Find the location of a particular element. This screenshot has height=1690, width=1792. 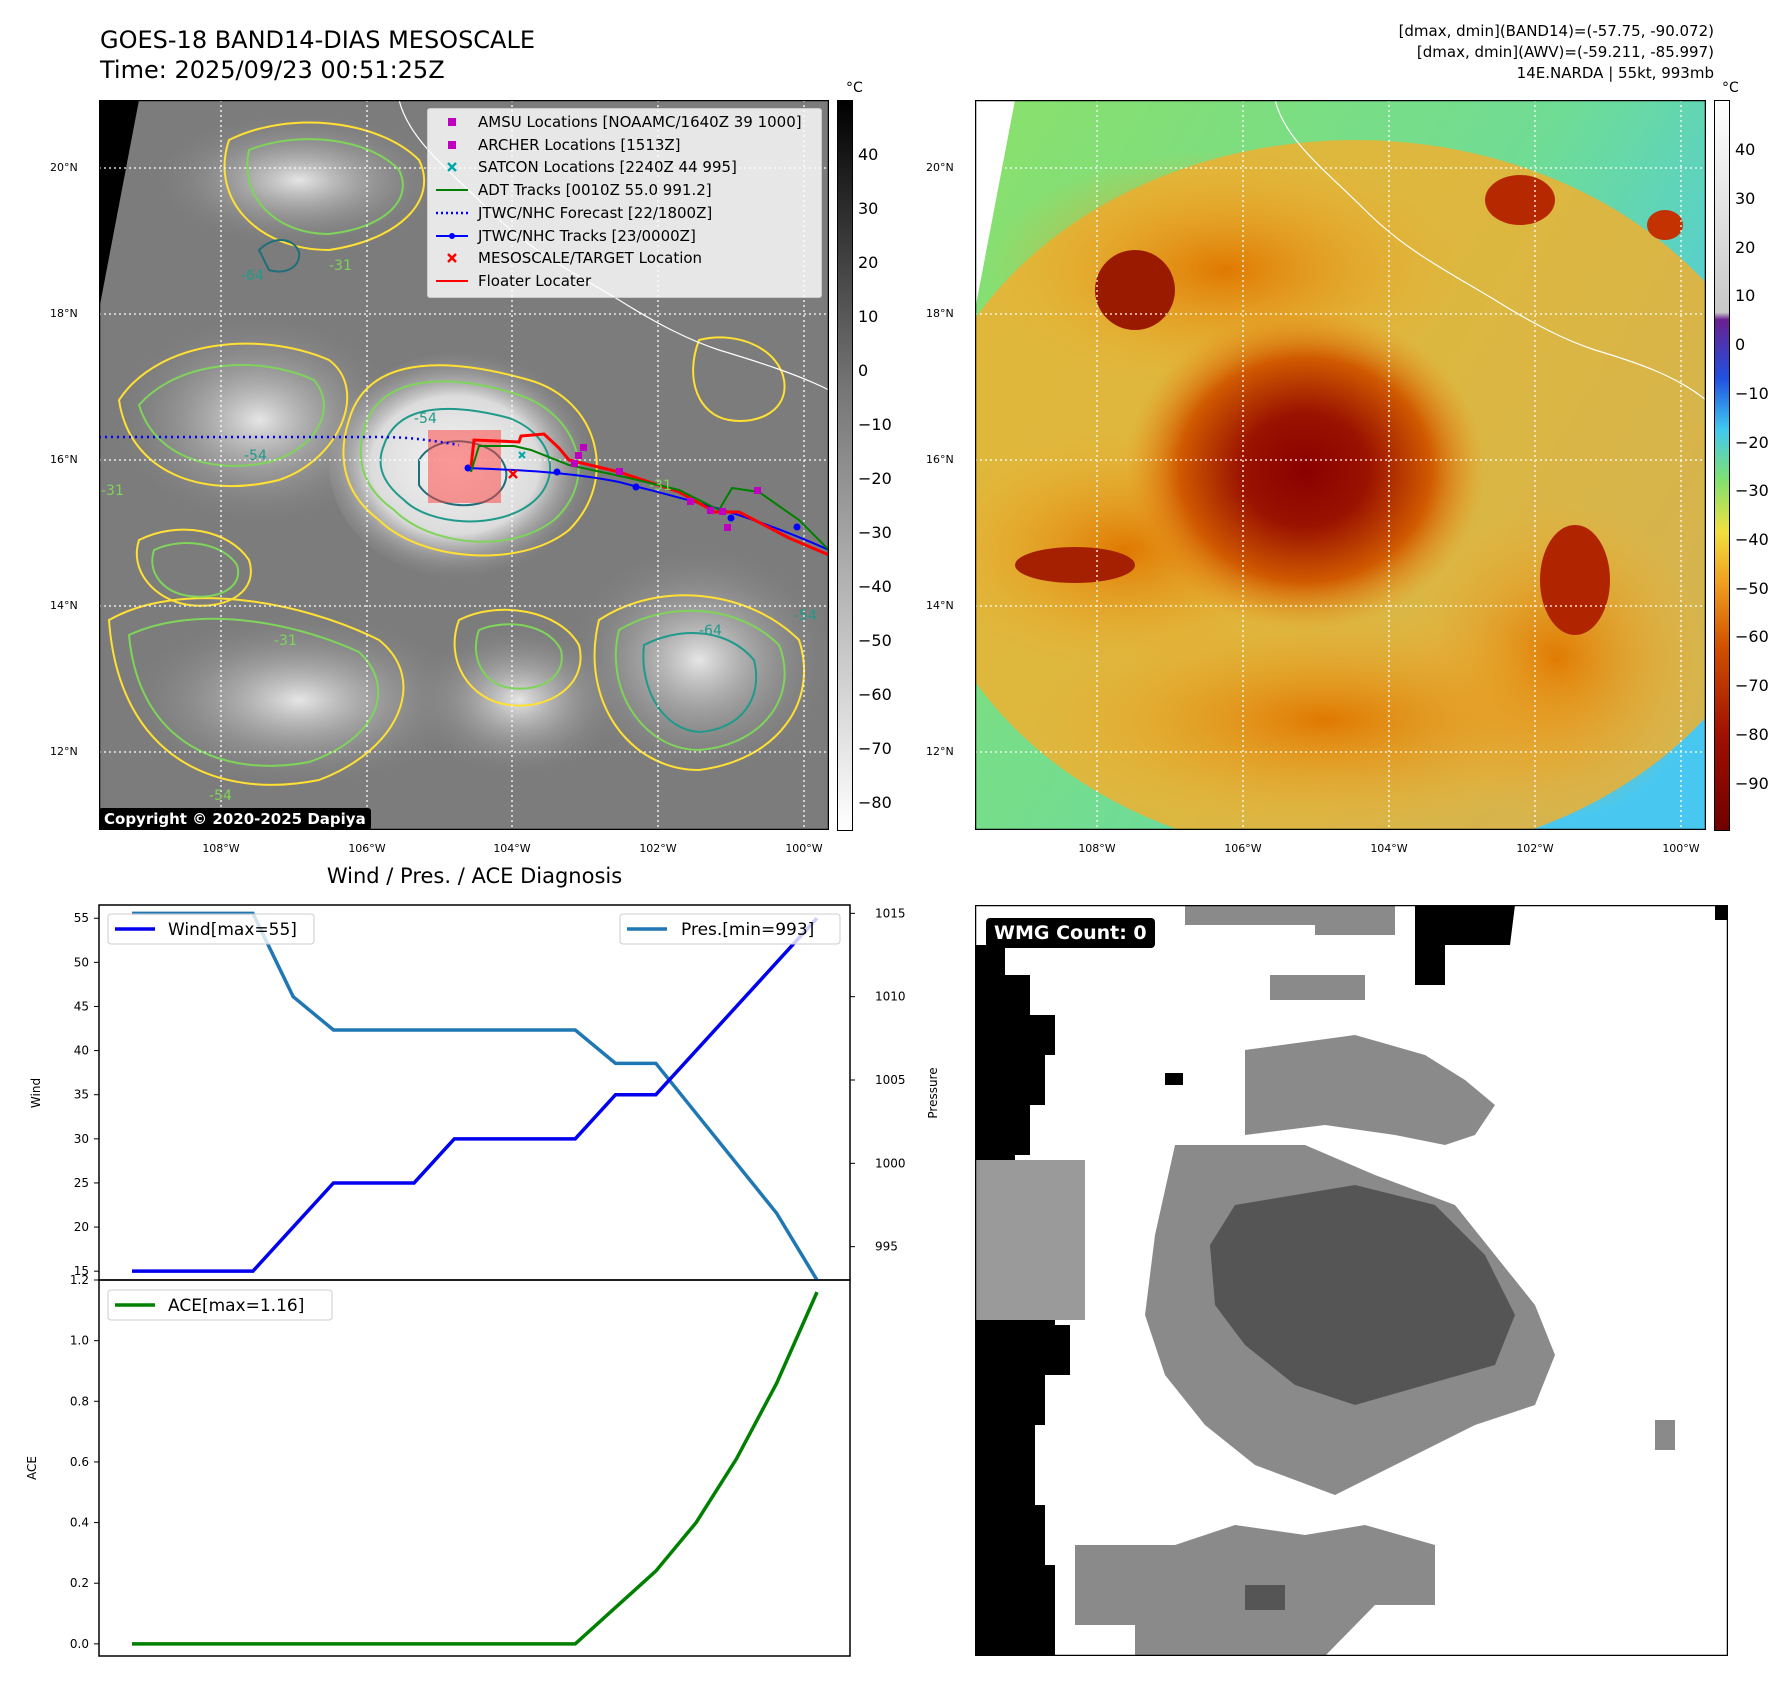

legend-label: AMSU Locations [NOAAMC/1640Z 39 1000] is located at coordinates (640, 122).